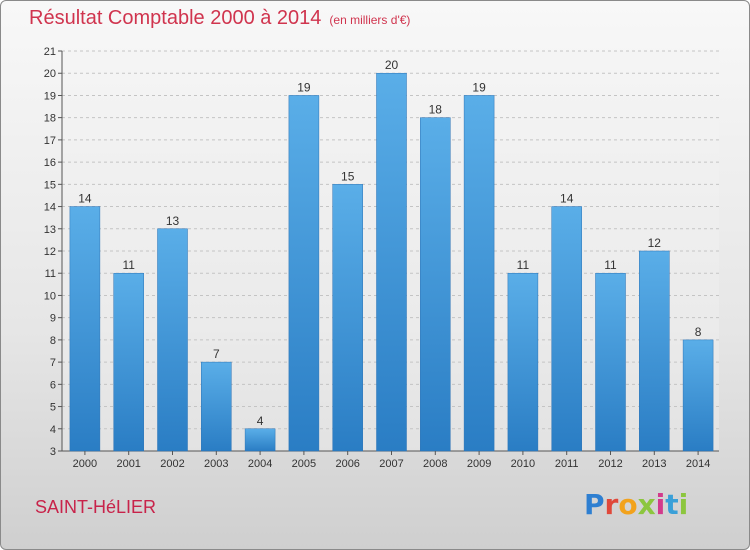 Image resolution: width=750 pixels, height=550 pixels. What do you see at coordinates (85, 464) in the screenshot?
I see `x-tick-label: 2000` at bounding box center [85, 464].